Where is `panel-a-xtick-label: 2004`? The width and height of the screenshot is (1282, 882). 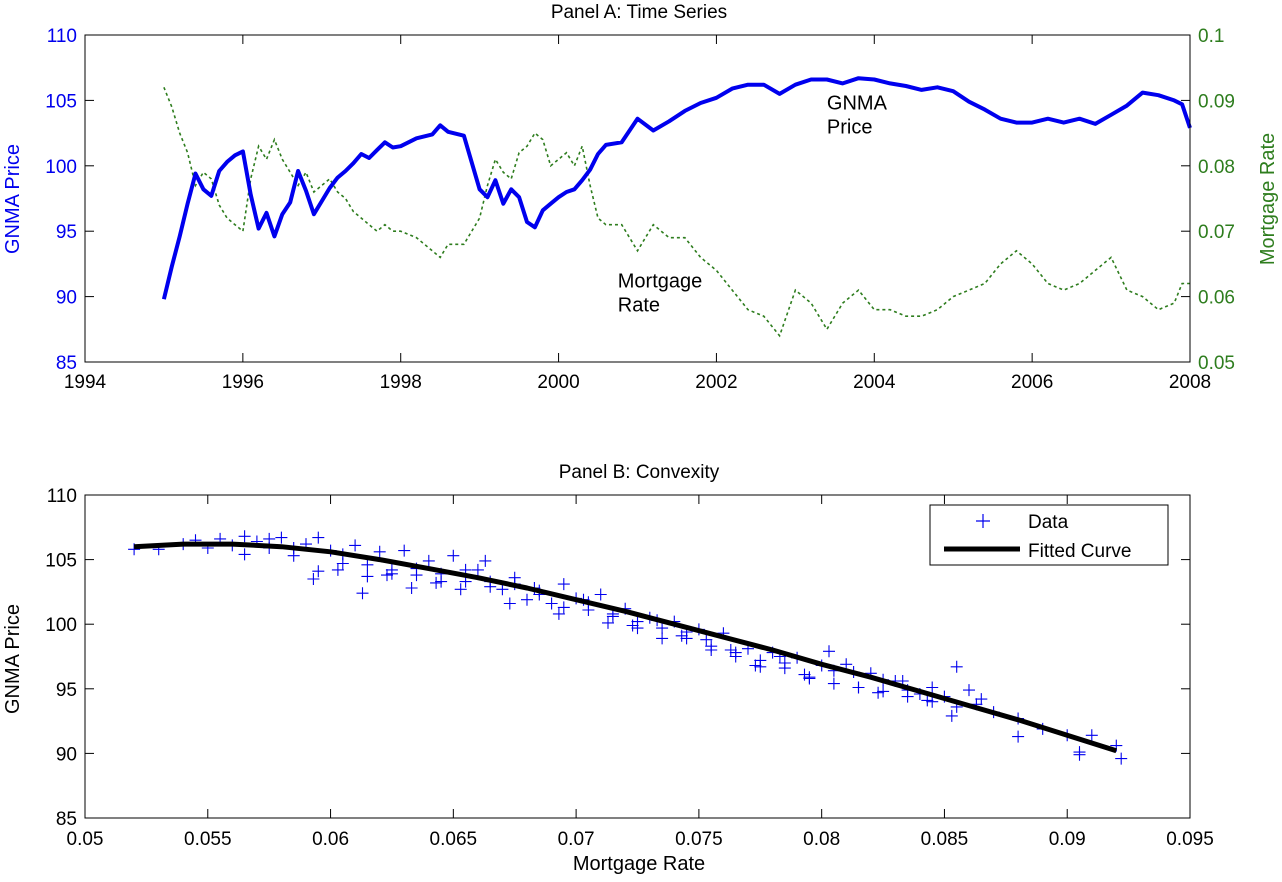
panel-a-xtick-label: 2004 is located at coordinates (874, 382).